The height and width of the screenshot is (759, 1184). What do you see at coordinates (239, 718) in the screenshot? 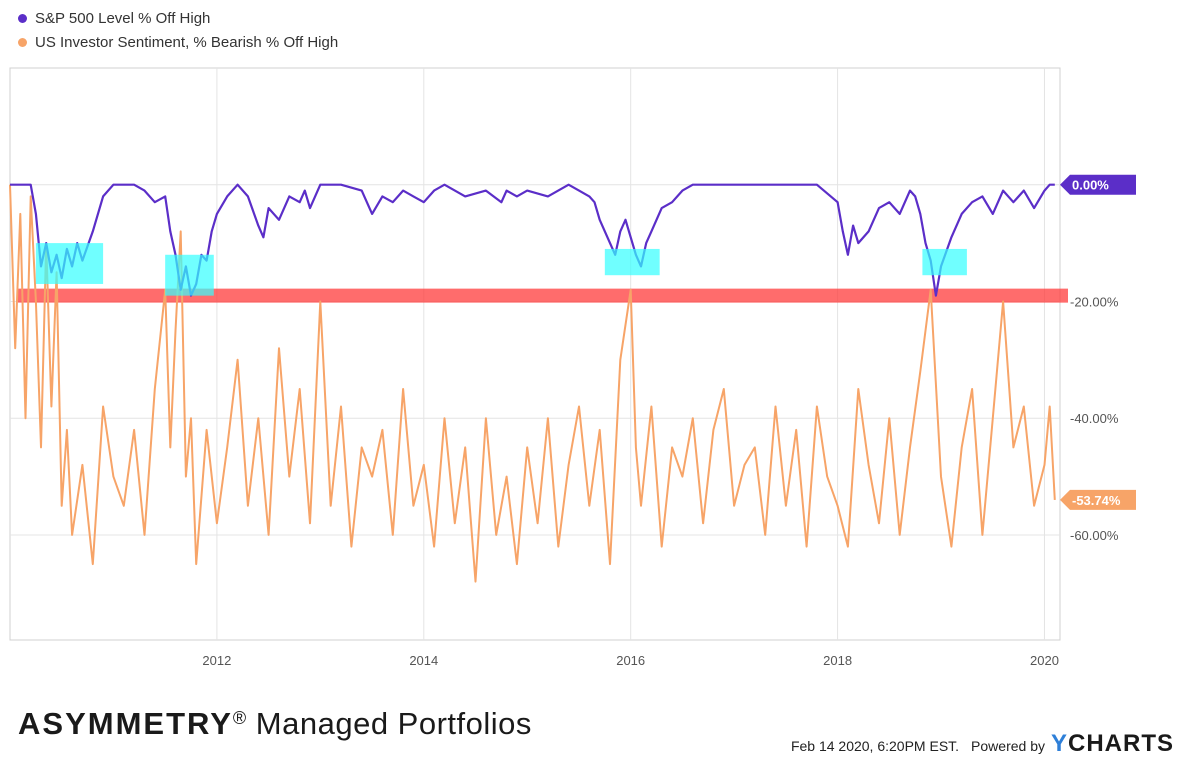
I see `brand-registered-mark: ®` at bounding box center [239, 718].